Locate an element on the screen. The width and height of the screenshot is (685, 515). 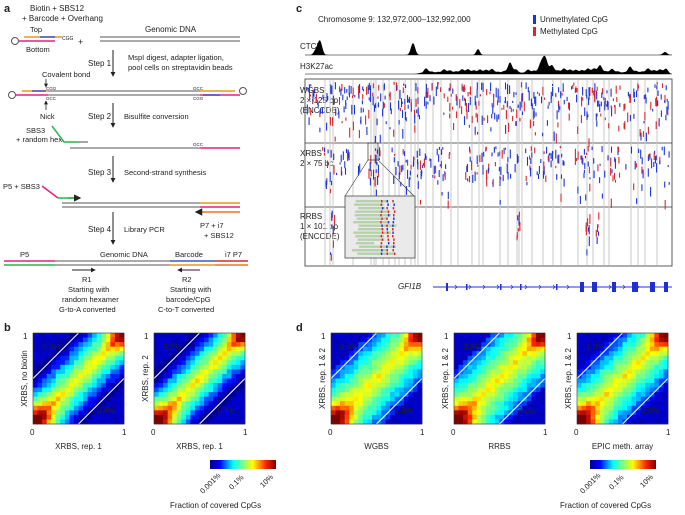
track-ctcf-label: CTCF is located at coordinates (310, 46).